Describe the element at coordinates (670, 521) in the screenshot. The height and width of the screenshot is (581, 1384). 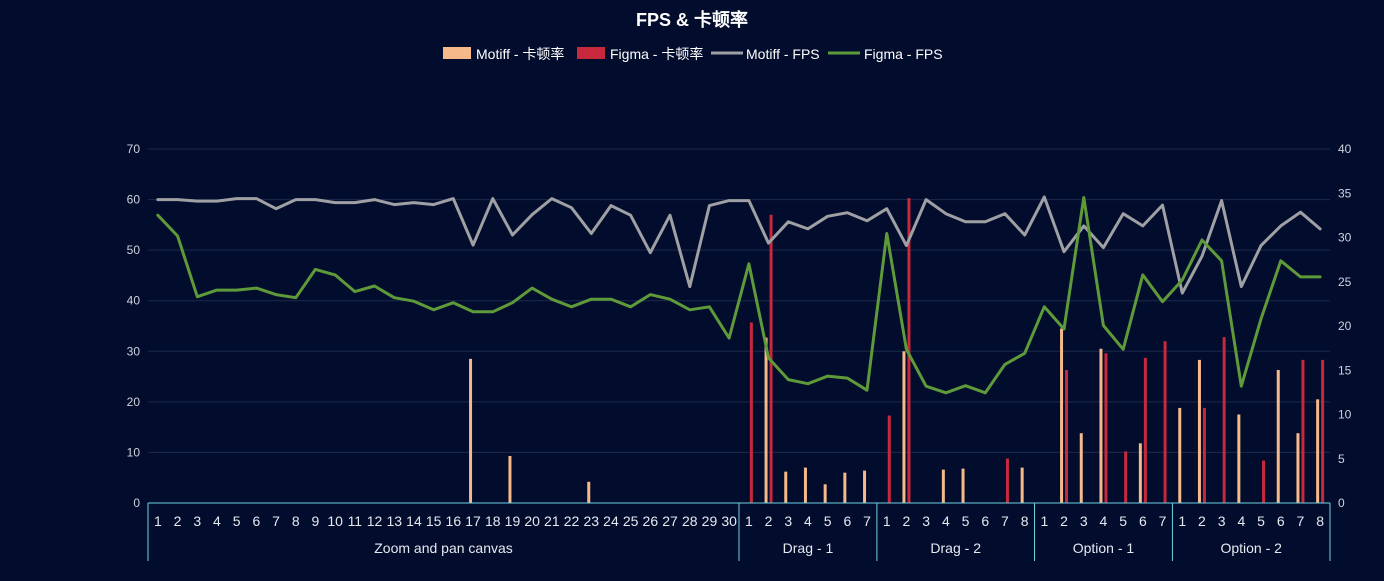
I see `x-tick-label: 27` at that location.